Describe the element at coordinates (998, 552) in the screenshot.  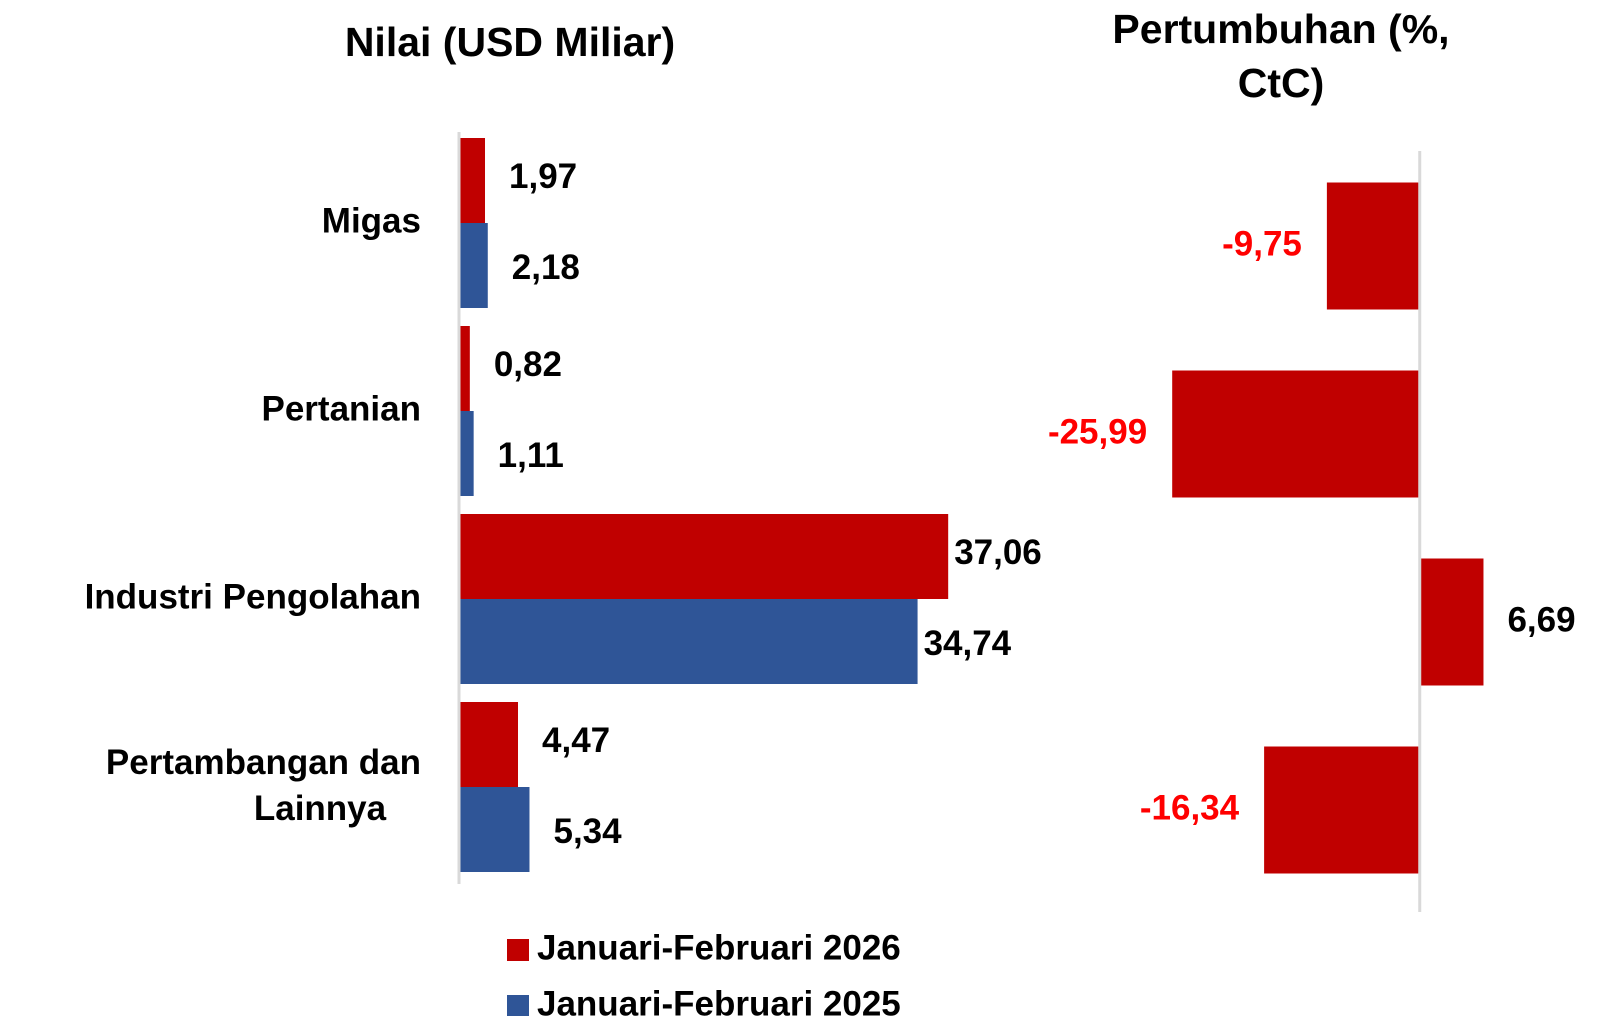
I see `data-label: 37,06` at that location.